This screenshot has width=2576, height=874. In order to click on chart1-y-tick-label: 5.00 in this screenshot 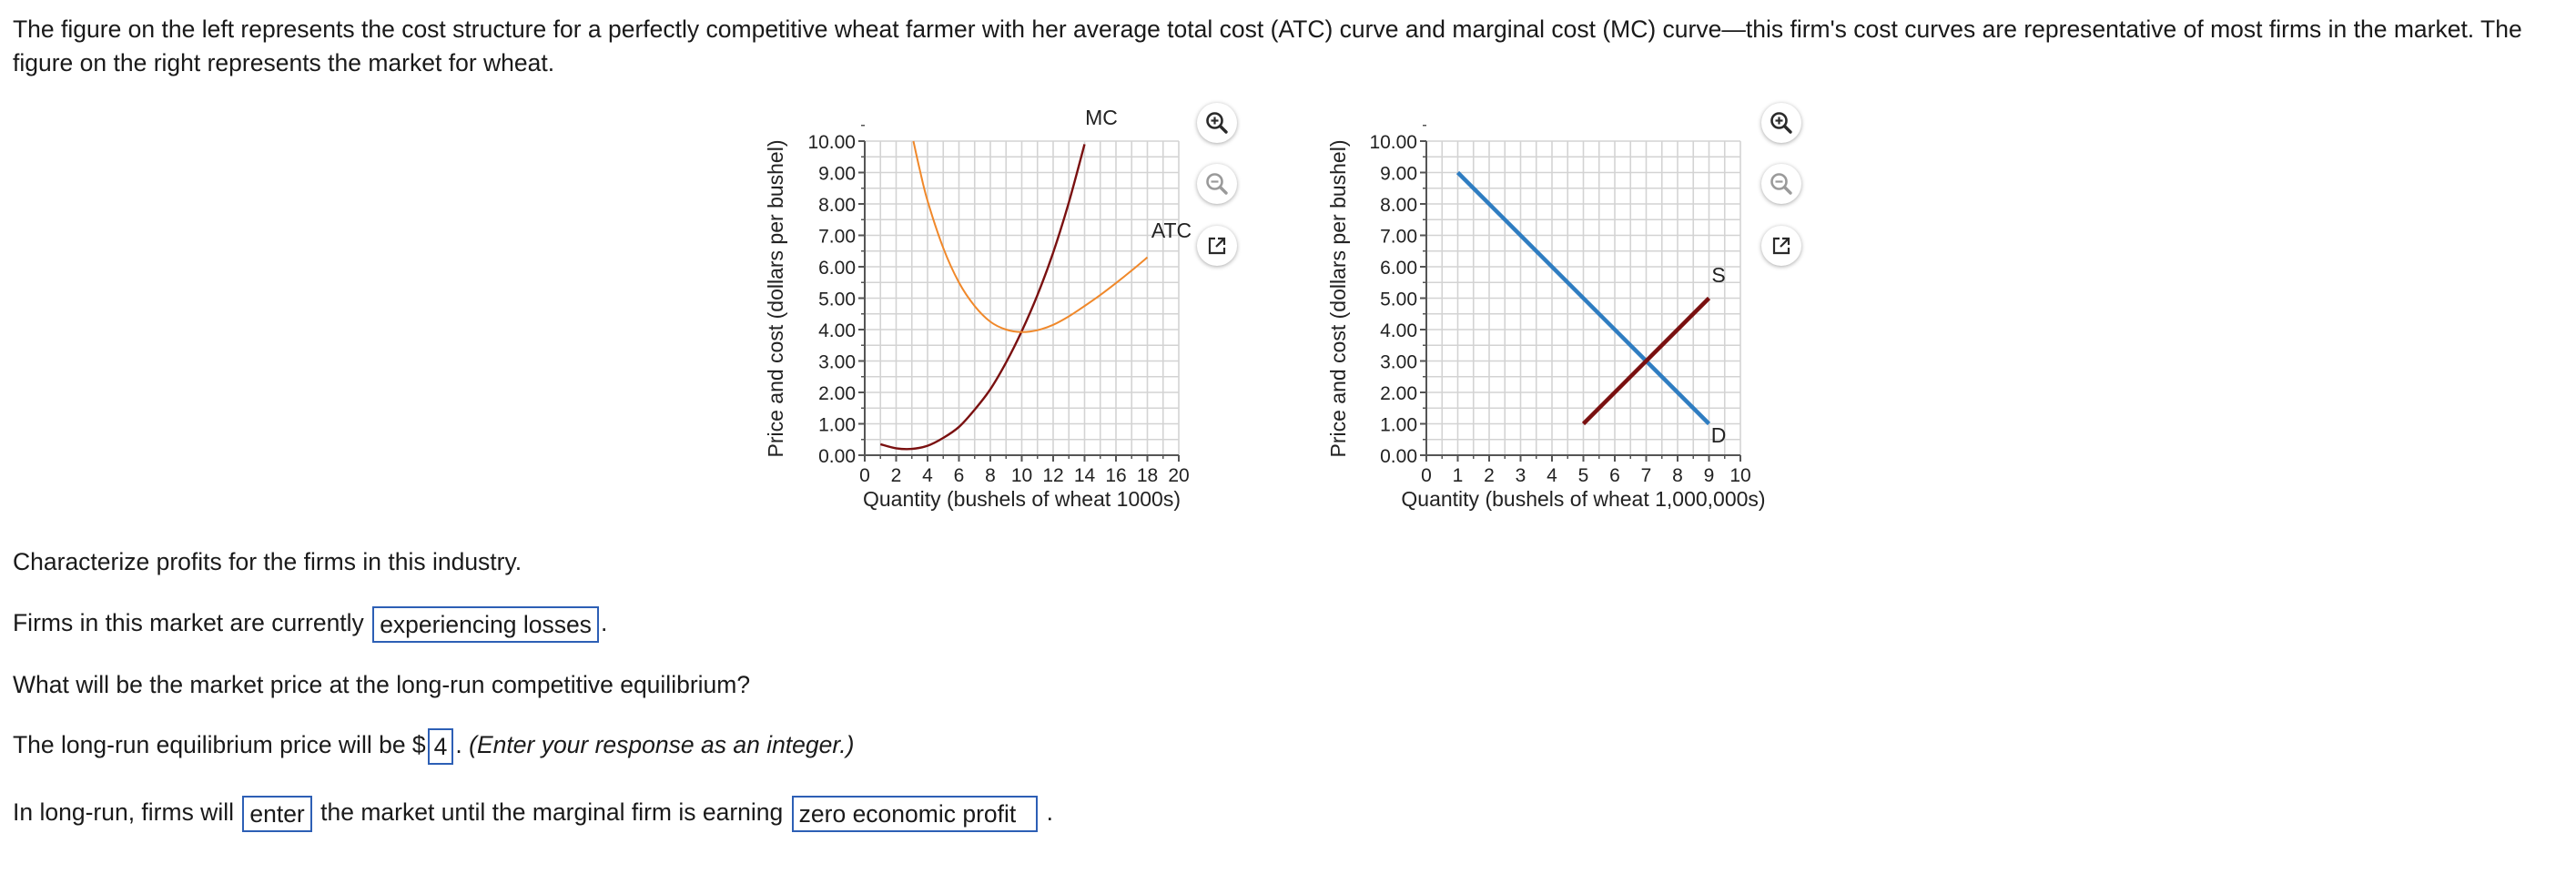, I will do `click(837, 300)`.